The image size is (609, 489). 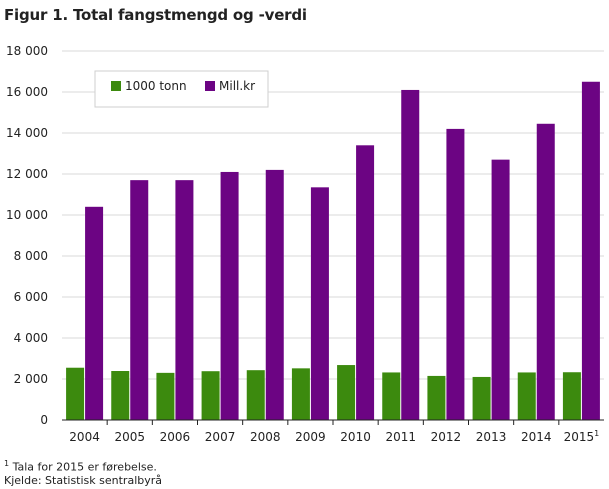 I want to click on bar-1000-tonn-2015, so click(x=571, y=396).